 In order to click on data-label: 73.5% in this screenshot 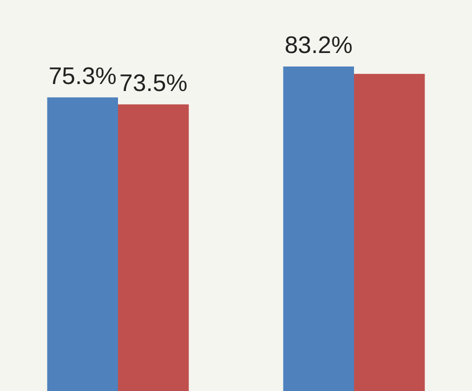, I will do `click(153, 83)`.